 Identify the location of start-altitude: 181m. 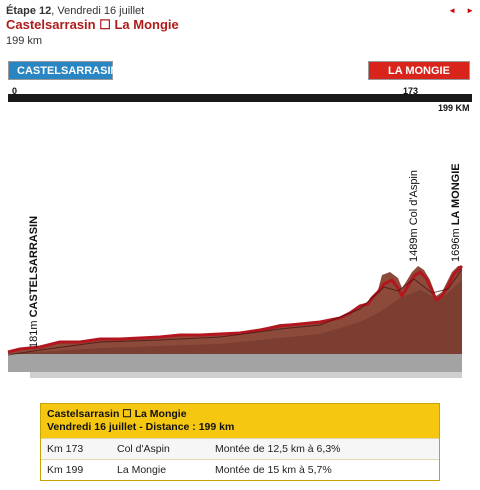
(34, 334).